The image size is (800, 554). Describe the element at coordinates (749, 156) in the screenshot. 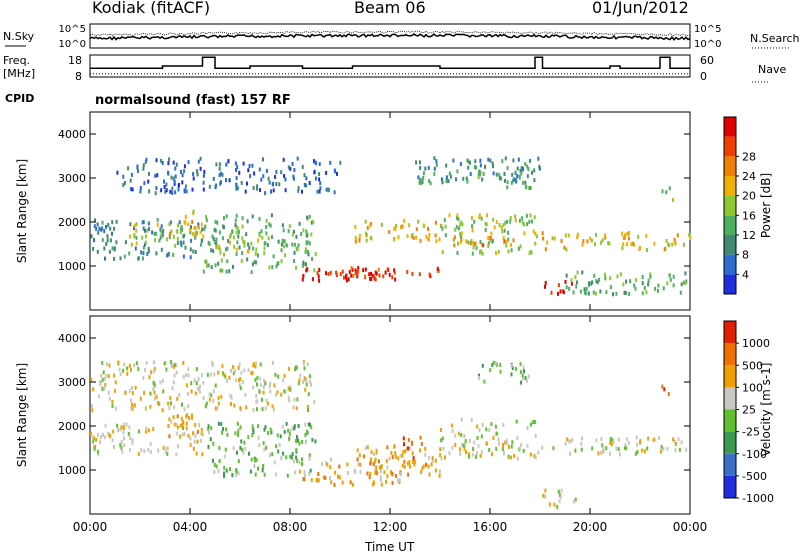

I see `power-colorbar-tick-label: 28` at that location.